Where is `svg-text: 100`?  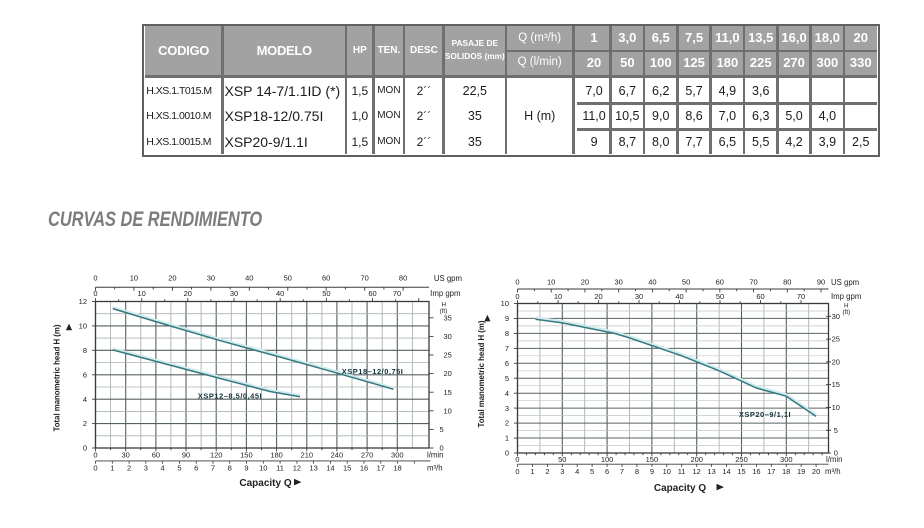
svg-text: 100 is located at coordinates (607, 459).